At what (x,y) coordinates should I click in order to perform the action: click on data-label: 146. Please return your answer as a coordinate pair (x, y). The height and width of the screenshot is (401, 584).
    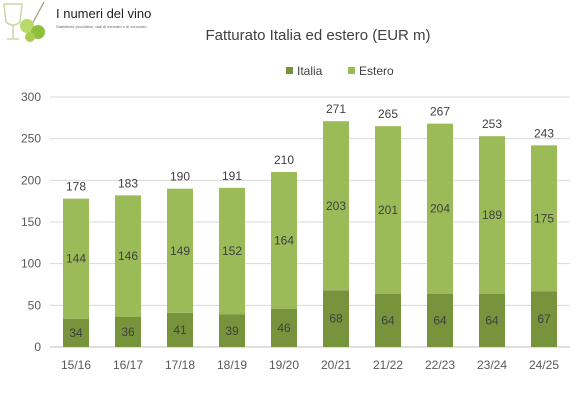
    Looking at the image, I should click on (128, 256).